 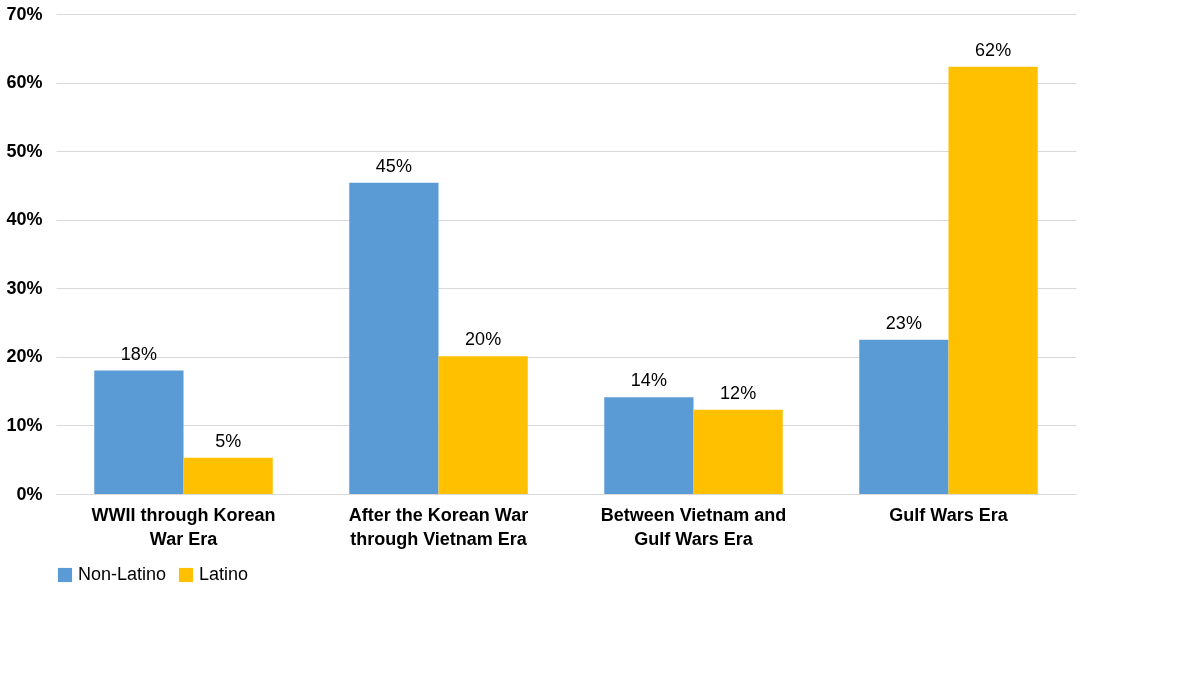 I want to click on data-label: 45%, so click(x=393, y=165).